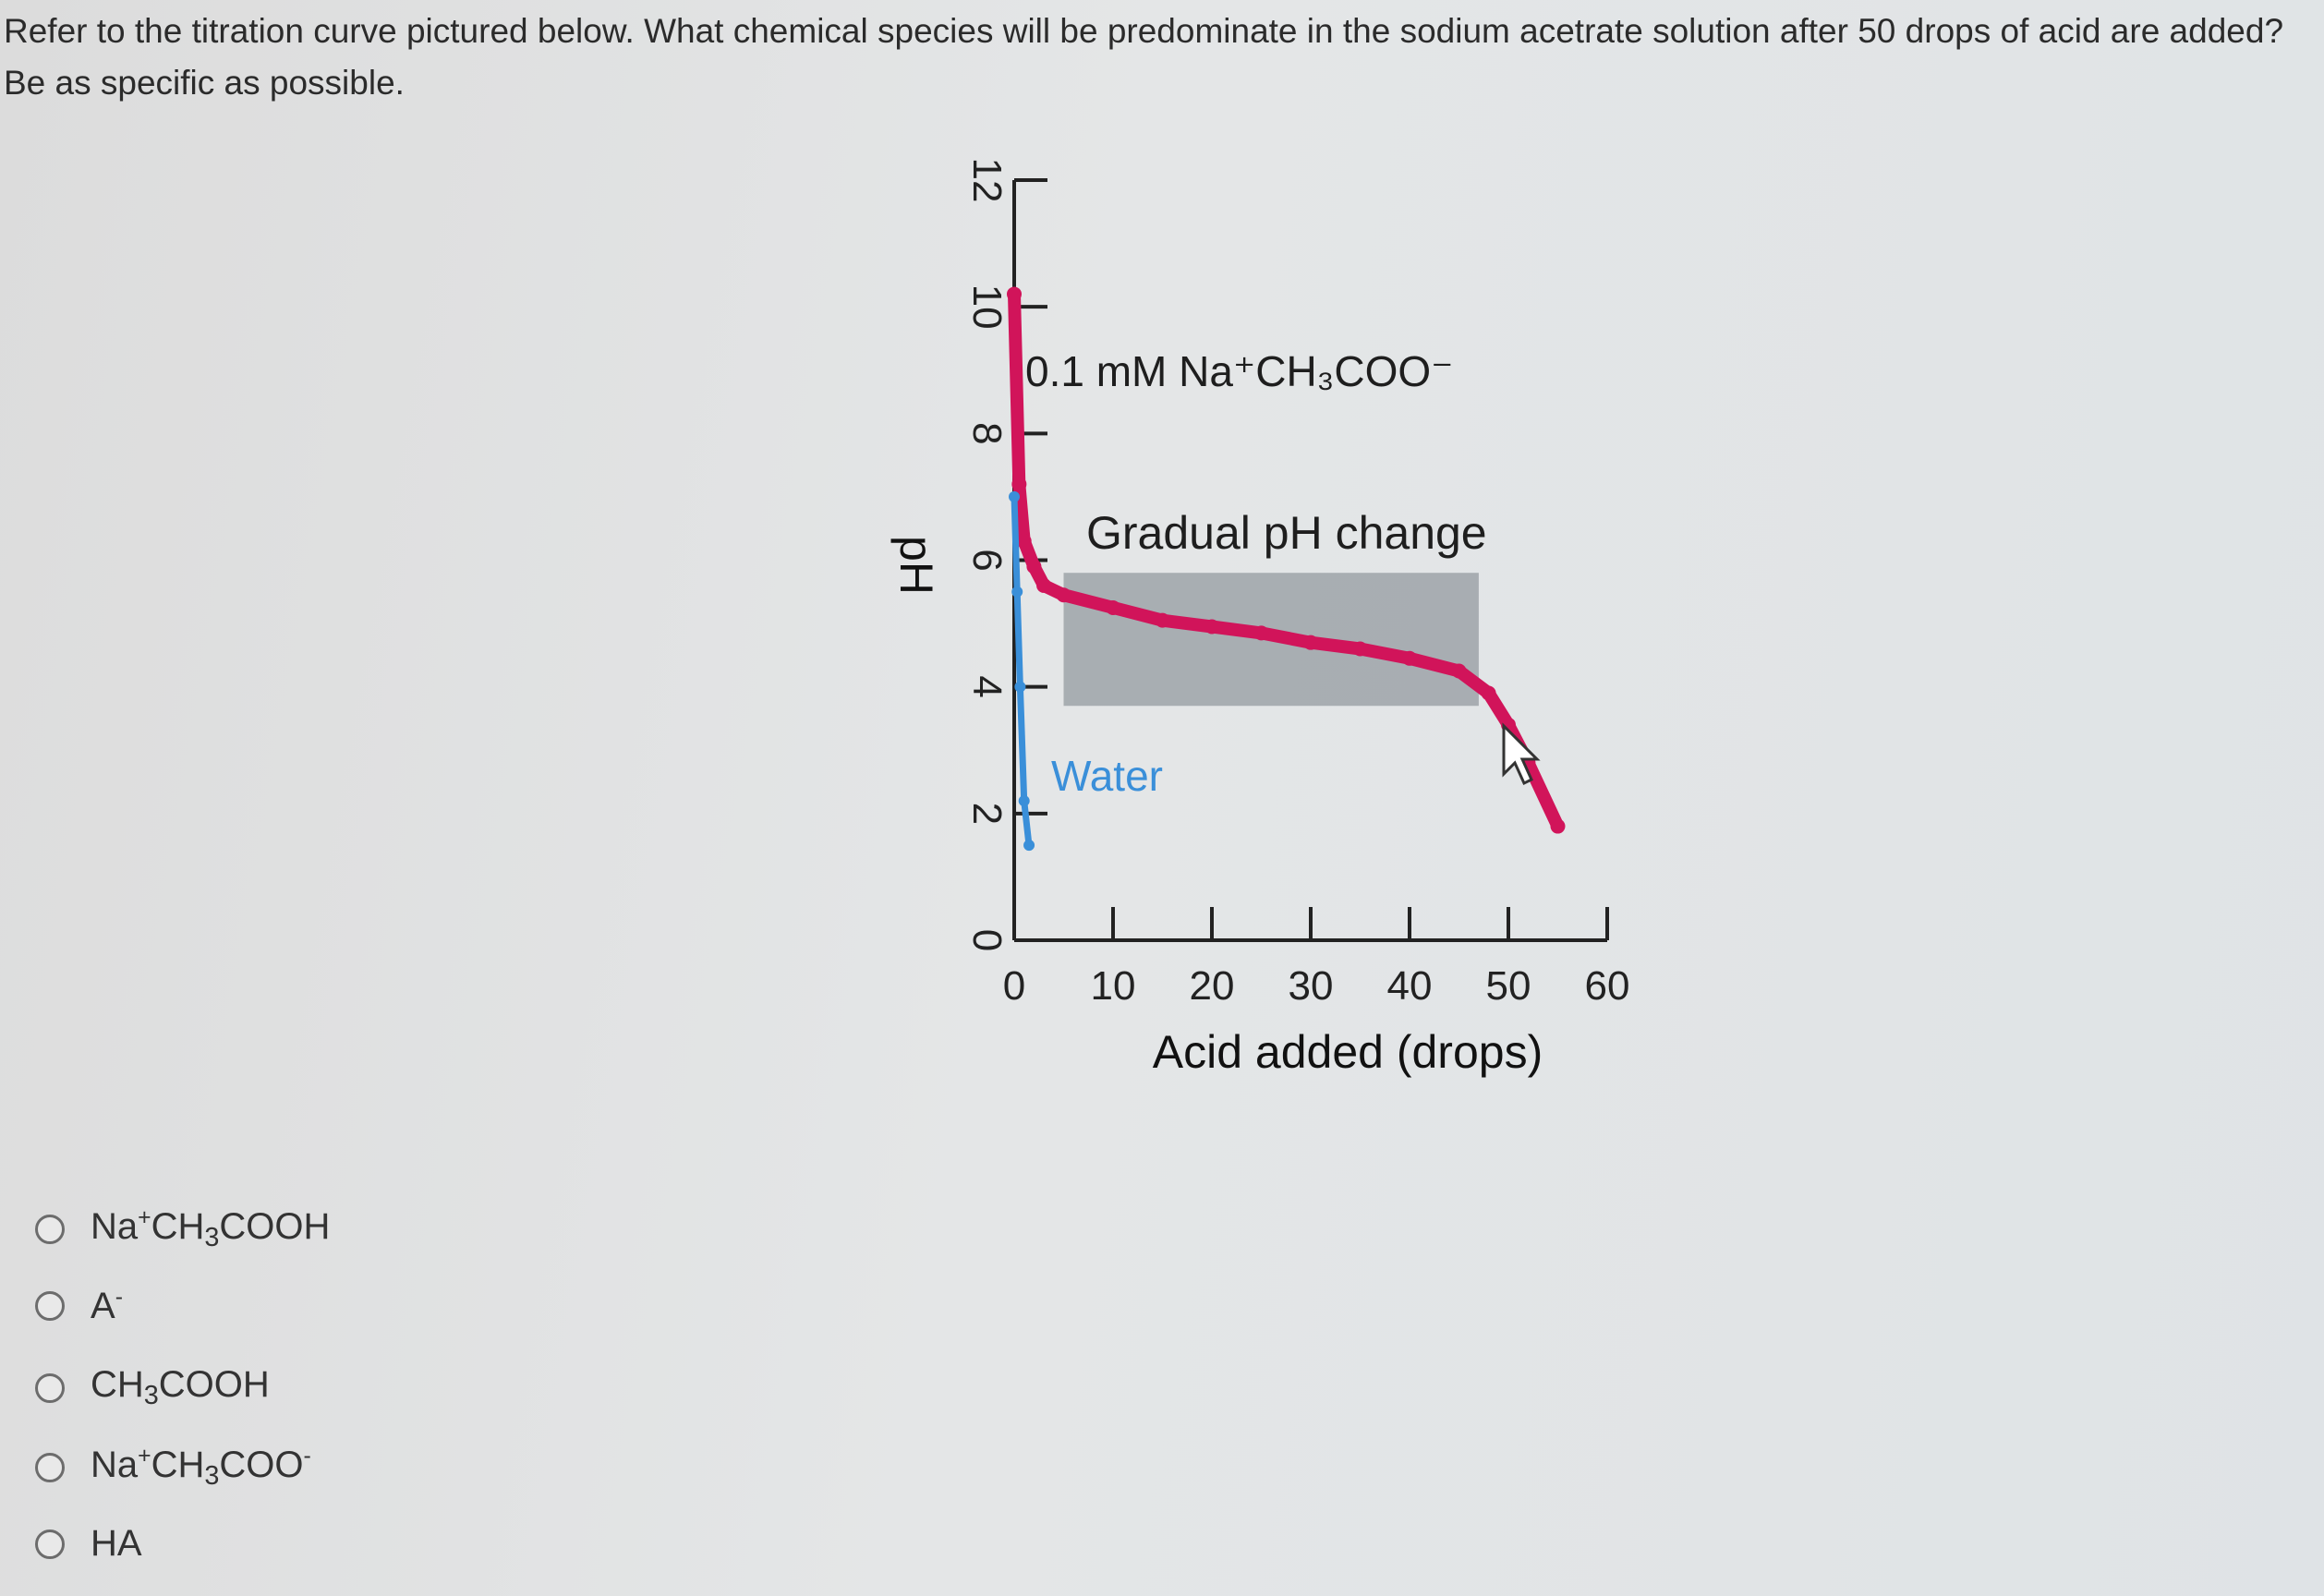  I want to click on option-label: HA, so click(116, 1543).